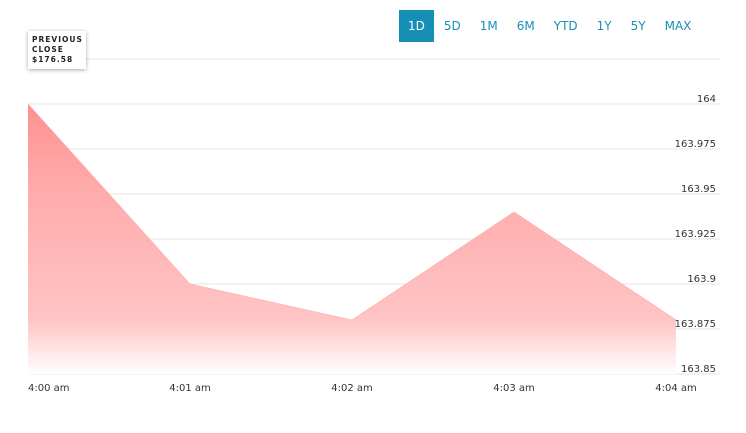 This screenshot has width=746, height=433. Describe the element at coordinates (701, 279) in the screenshot. I see `y-tick-label: 163.9` at that location.